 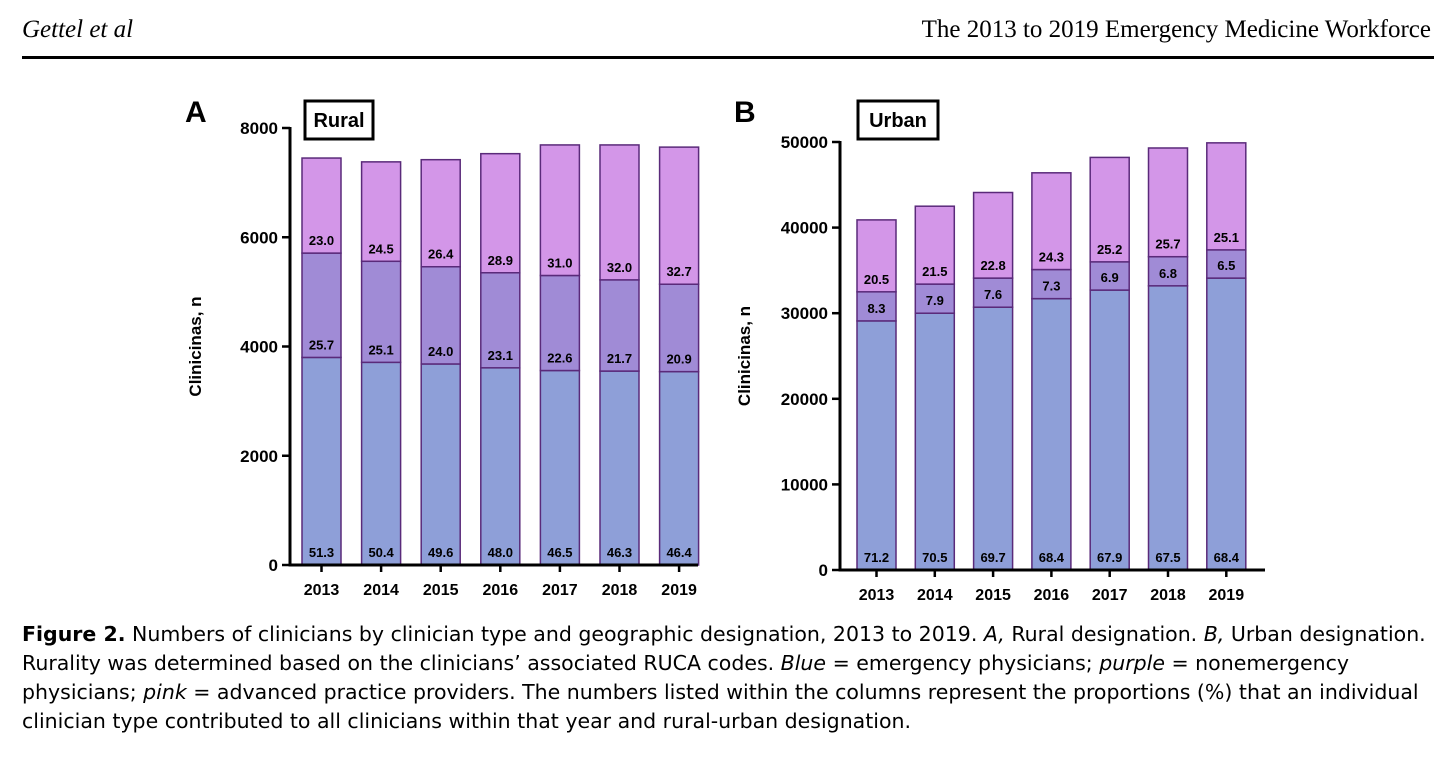 I want to click on x-tick-label-2016-a: 2016, so click(x=501, y=590).